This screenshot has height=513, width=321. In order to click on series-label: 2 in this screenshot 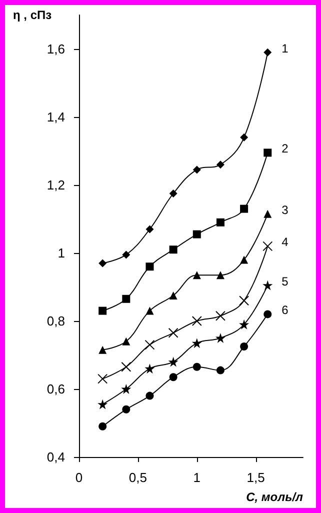, I will do `click(285, 149)`.